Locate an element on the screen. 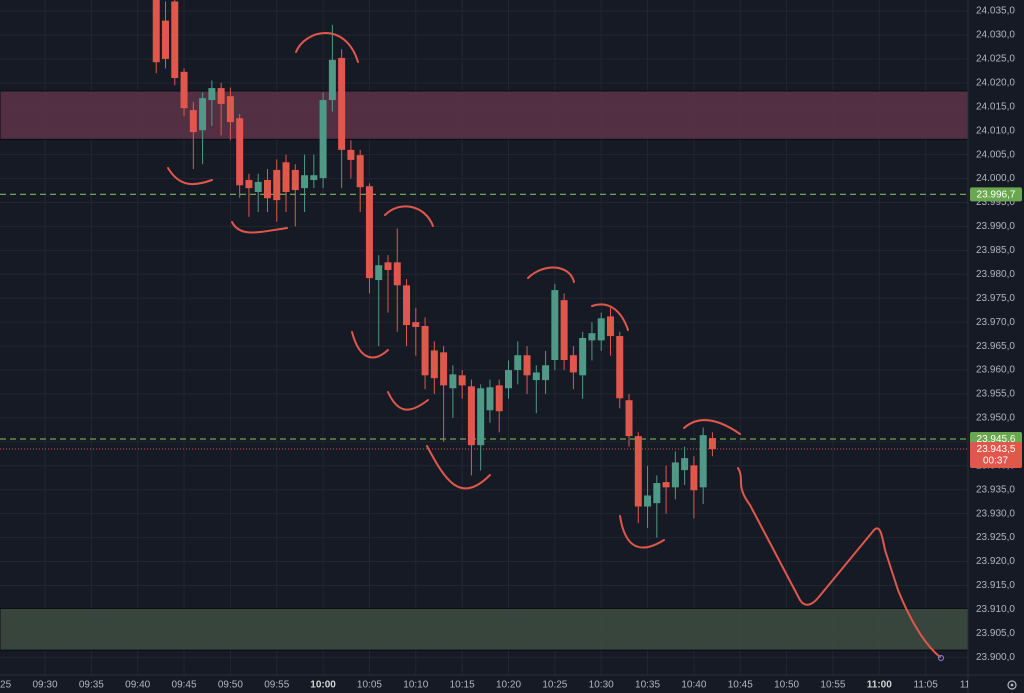  x-tick-label: 10:05 is located at coordinates (369, 685).